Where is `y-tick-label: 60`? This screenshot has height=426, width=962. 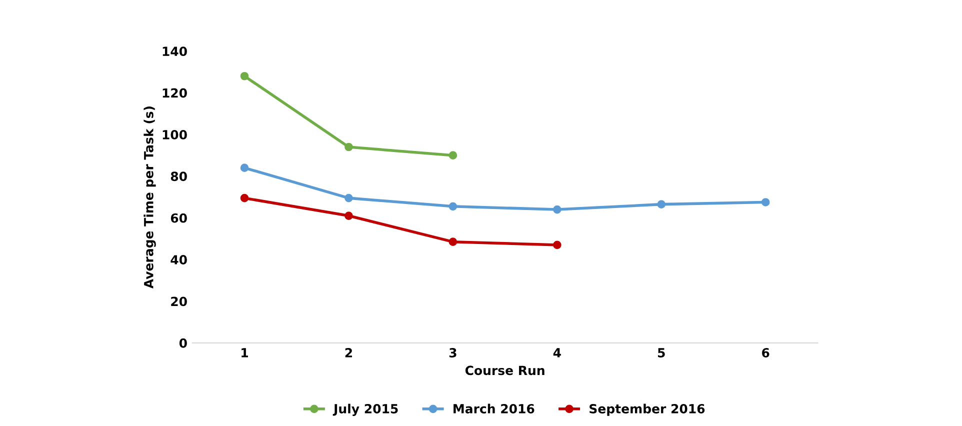
y-tick-label: 60 is located at coordinates (178, 218).